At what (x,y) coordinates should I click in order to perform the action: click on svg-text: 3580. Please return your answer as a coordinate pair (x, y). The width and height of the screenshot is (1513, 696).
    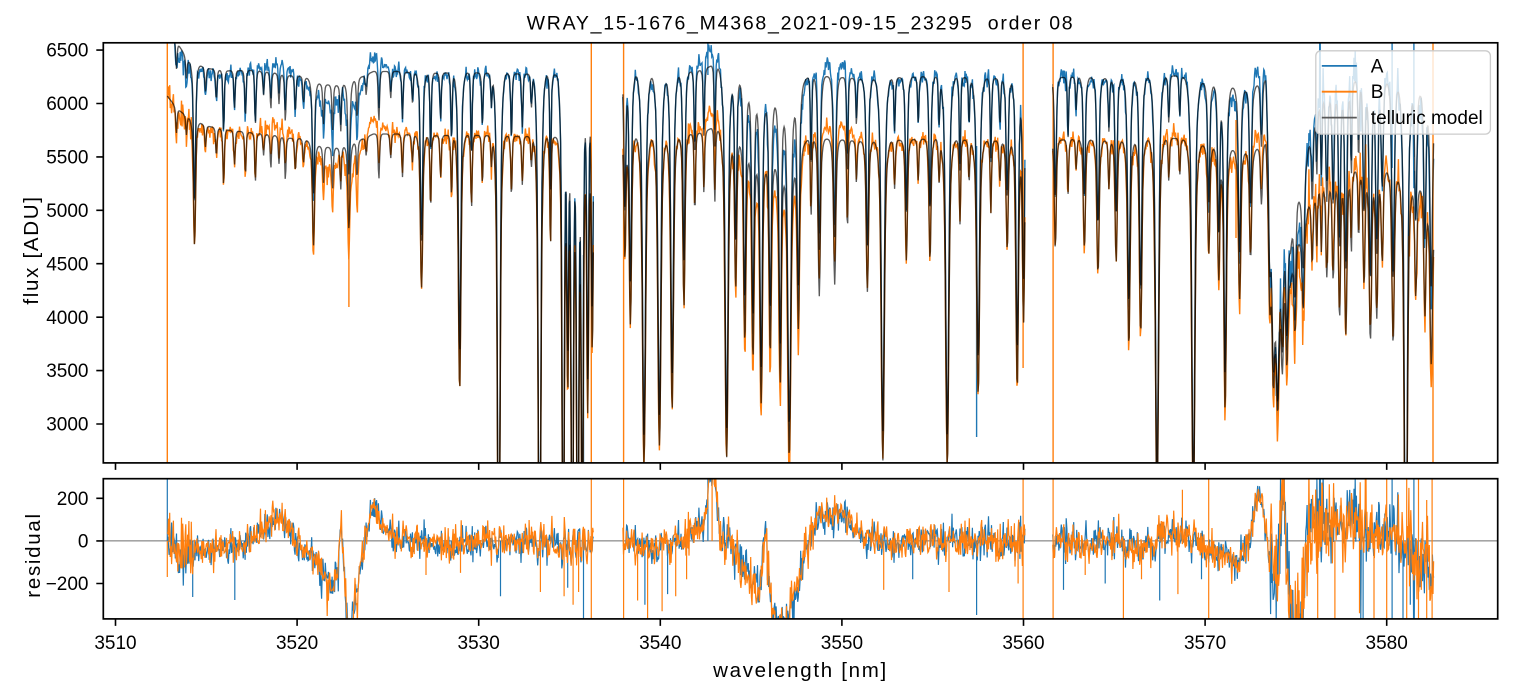
    Looking at the image, I should click on (1387, 643).